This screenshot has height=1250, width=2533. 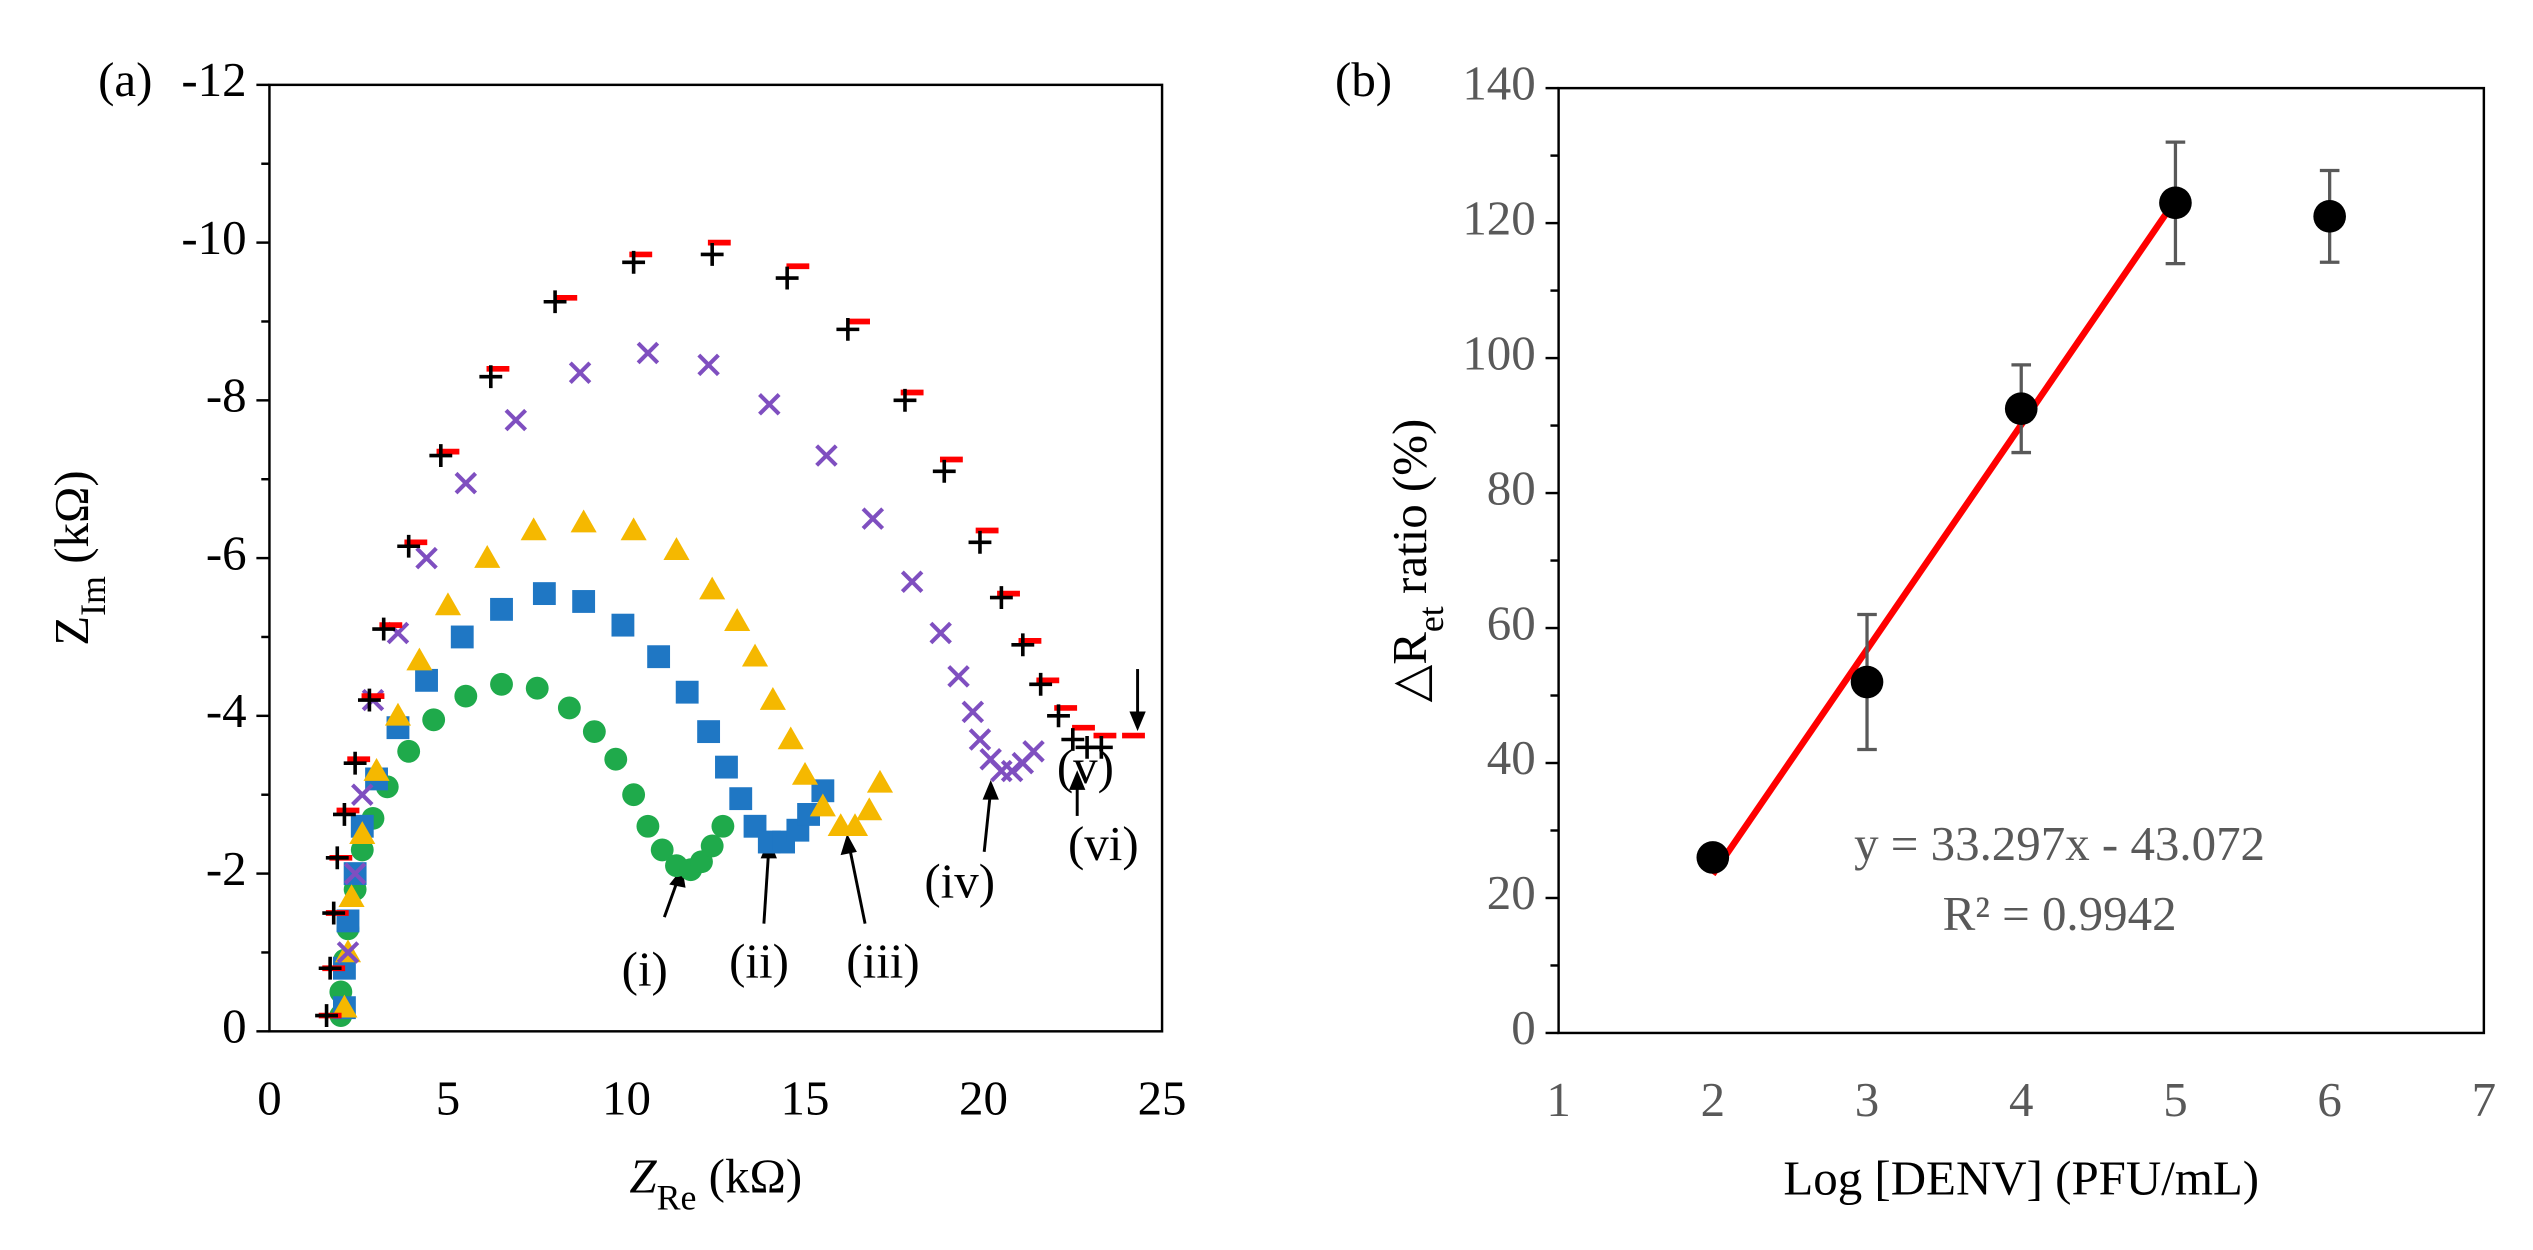 What do you see at coordinates (71, 631) in the screenshot?
I see `axis-label-main: Z` at bounding box center [71, 631].